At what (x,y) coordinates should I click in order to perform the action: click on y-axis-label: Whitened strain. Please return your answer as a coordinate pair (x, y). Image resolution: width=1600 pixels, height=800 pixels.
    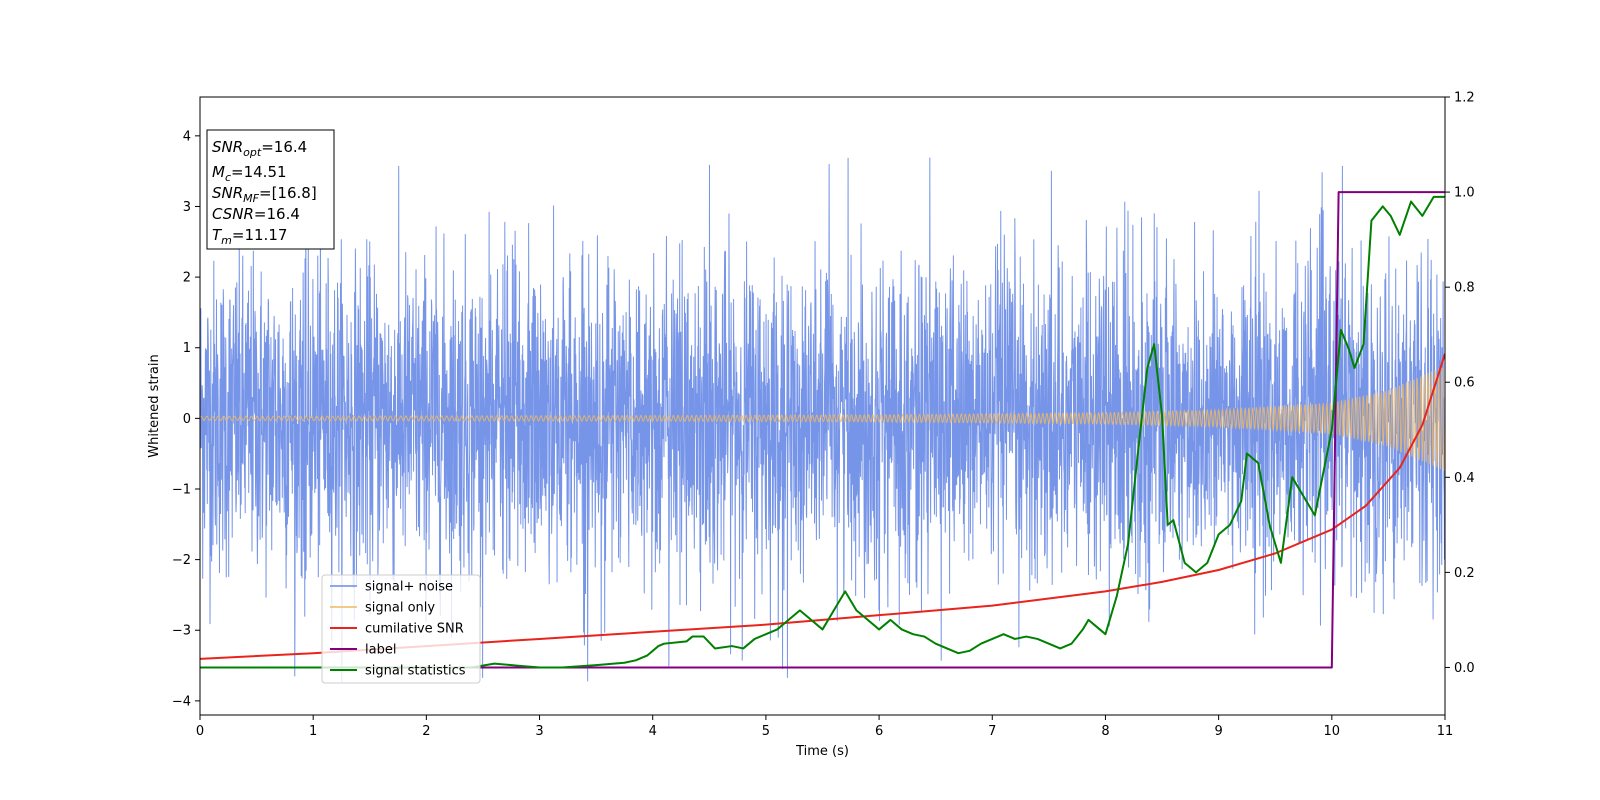
    Looking at the image, I should click on (154, 405).